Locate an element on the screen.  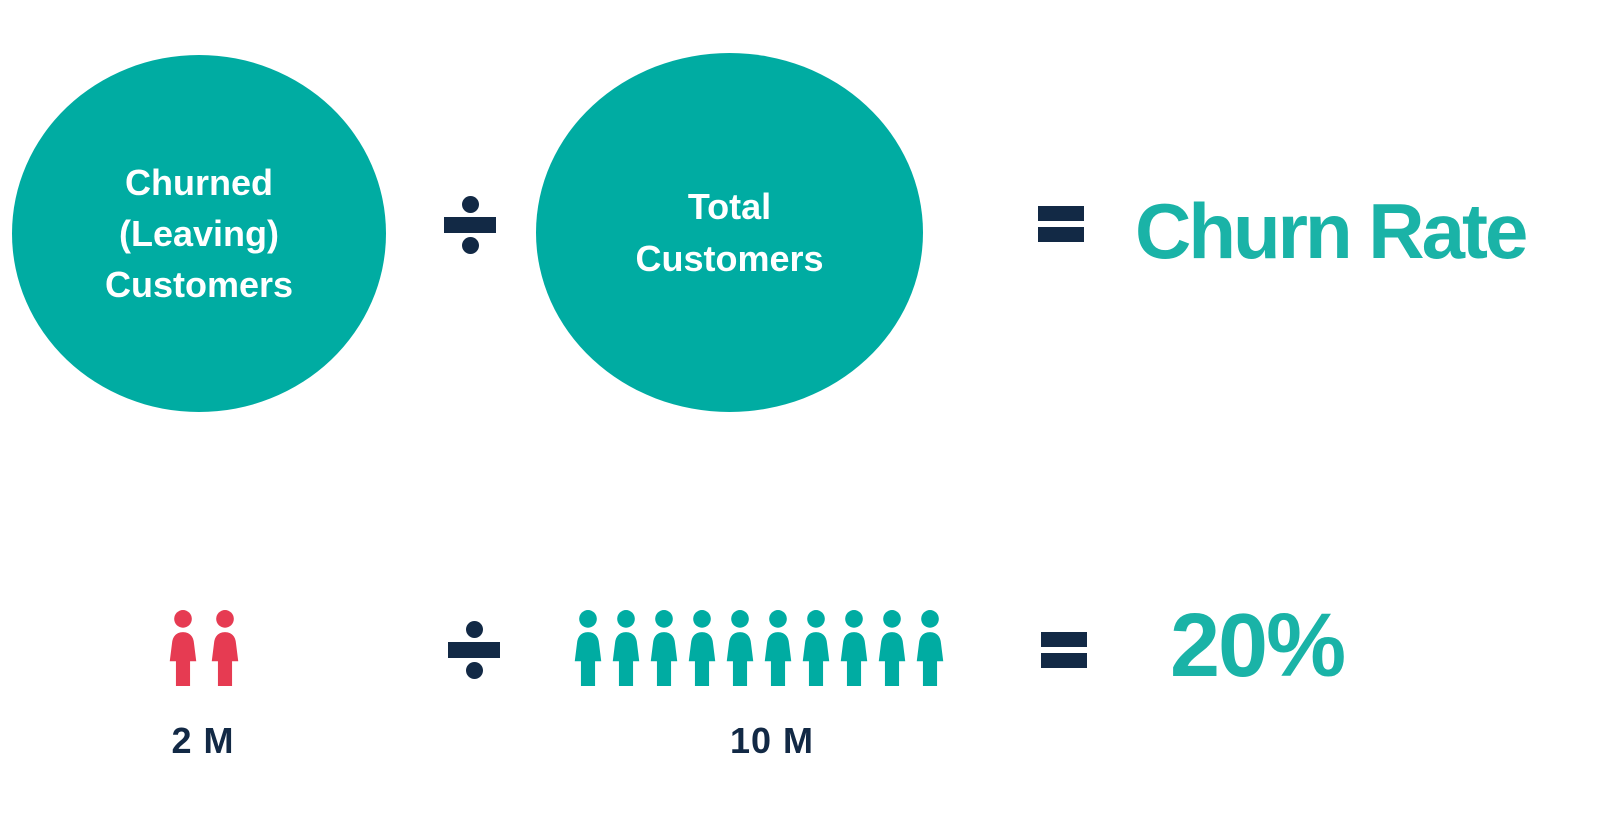
churned-people-group is located at coordinates (204, 648).